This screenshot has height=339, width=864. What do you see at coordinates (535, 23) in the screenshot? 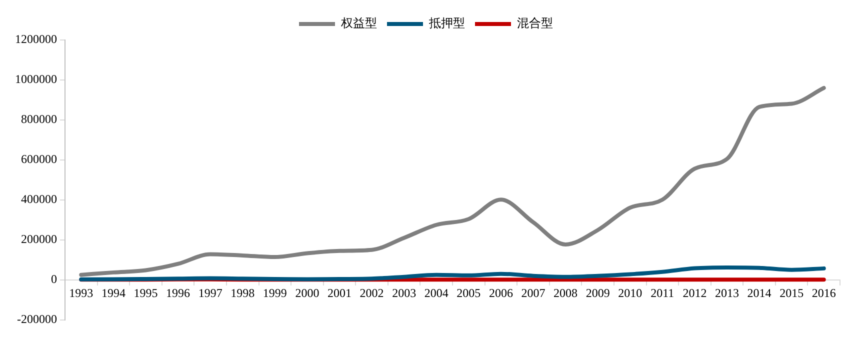
I see `legend-label: 混合型` at bounding box center [535, 23].